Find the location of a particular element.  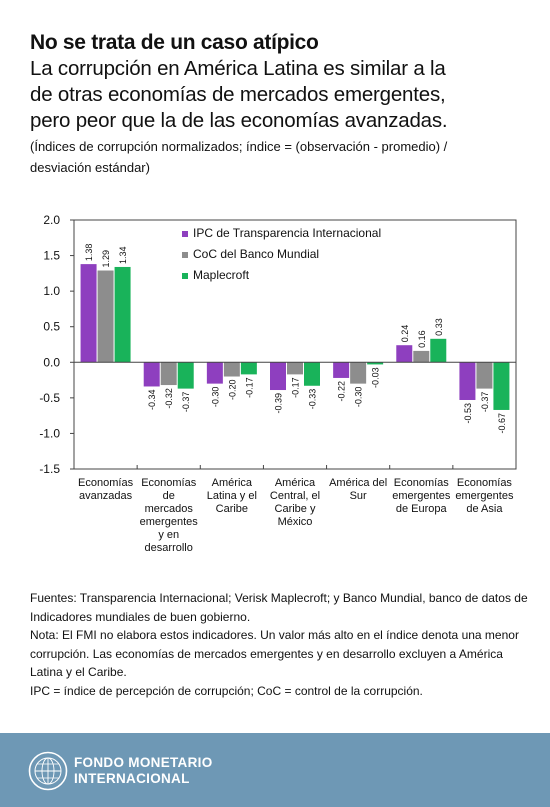

data-label: 0.24 is located at coordinates (405, 334).